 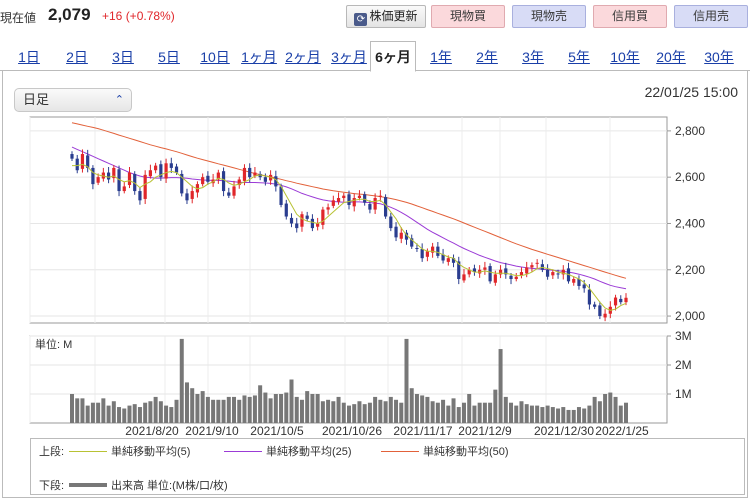 What do you see at coordinates (466, 452) in the screenshot?
I see `legend-sma50-label: 単純移動平均(50)` at bounding box center [466, 452].